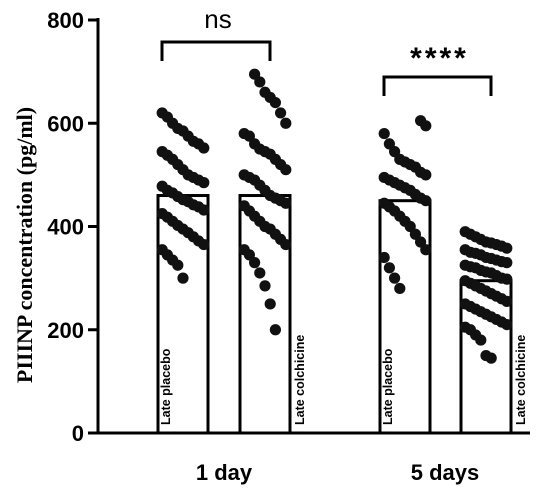  Describe the element at coordinates (445, 472) in the screenshot. I see `x-group-label: 5 days` at that location.